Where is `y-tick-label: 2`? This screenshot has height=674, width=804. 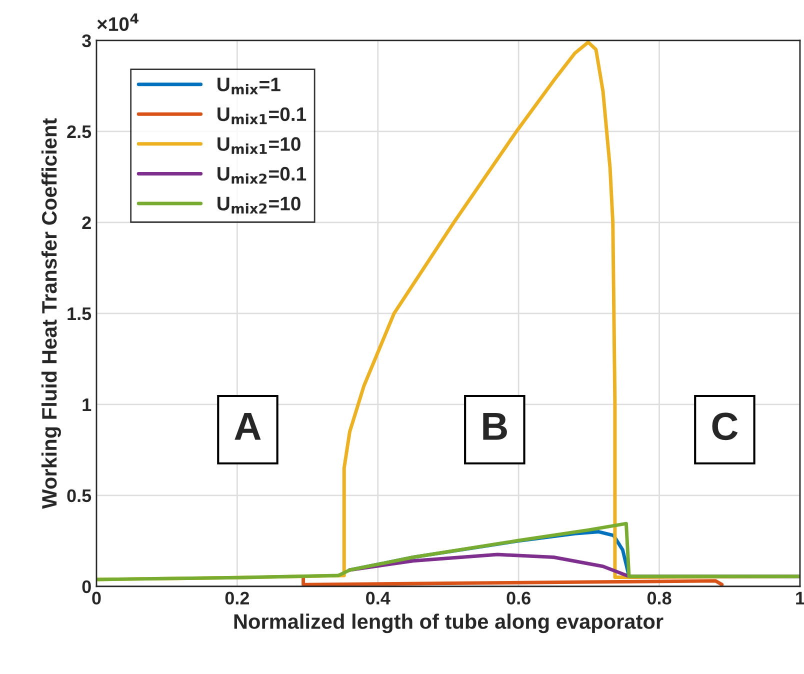 y-tick-label: 2 is located at coordinates (86, 222).